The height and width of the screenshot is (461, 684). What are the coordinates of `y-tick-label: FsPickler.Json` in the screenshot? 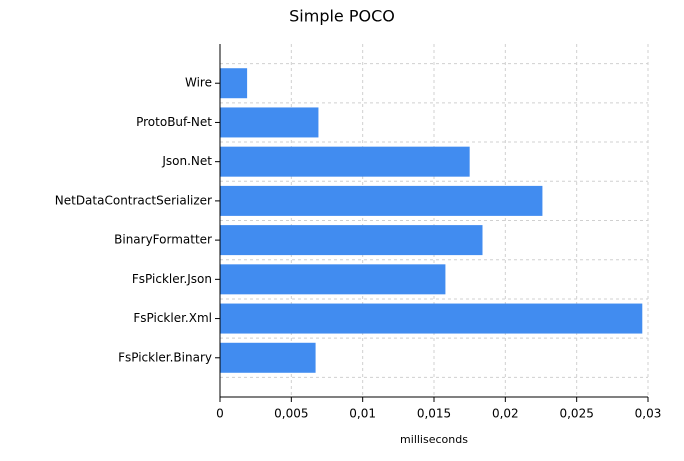 It's located at (172, 279).